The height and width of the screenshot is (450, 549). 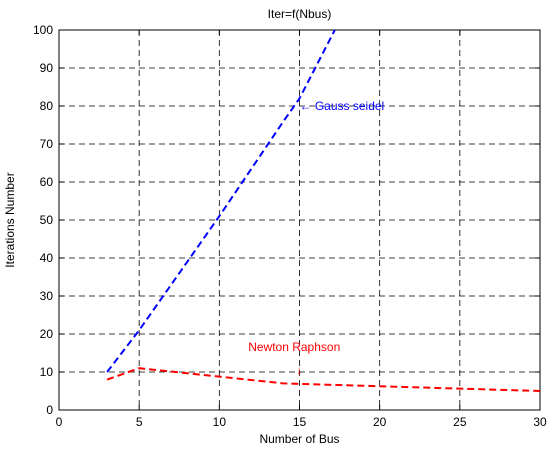 What do you see at coordinates (59, 422) in the screenshot?
I see `x-tick-label: 0` at bounding box center [59, 422].